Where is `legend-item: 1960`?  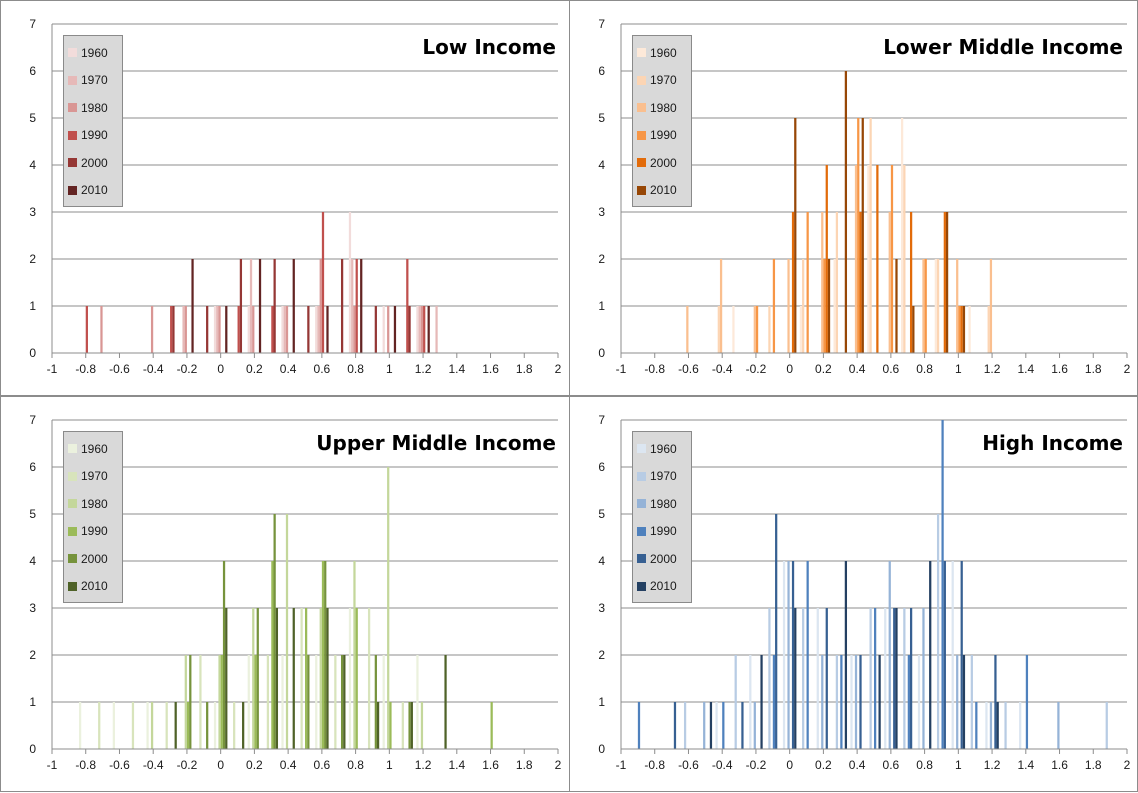 legend-item: 1960 is located at coordinates (95, 449).